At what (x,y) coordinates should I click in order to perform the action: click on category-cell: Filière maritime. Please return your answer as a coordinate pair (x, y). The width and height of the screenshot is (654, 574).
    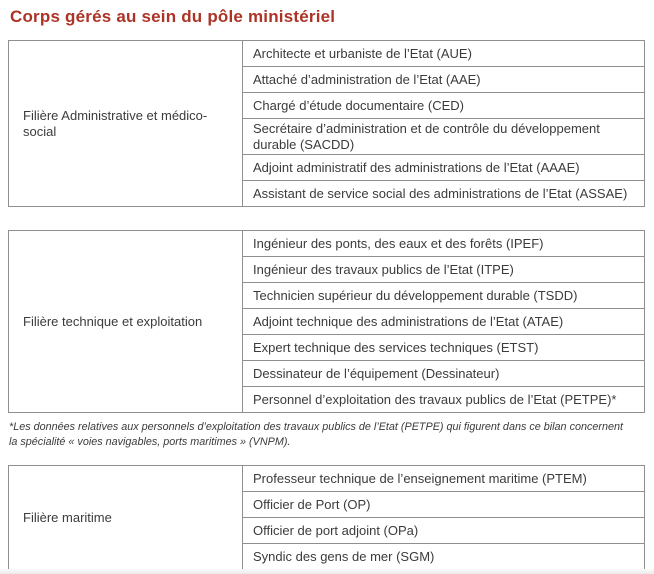
    Looking at the image, I should click on (125, 517).